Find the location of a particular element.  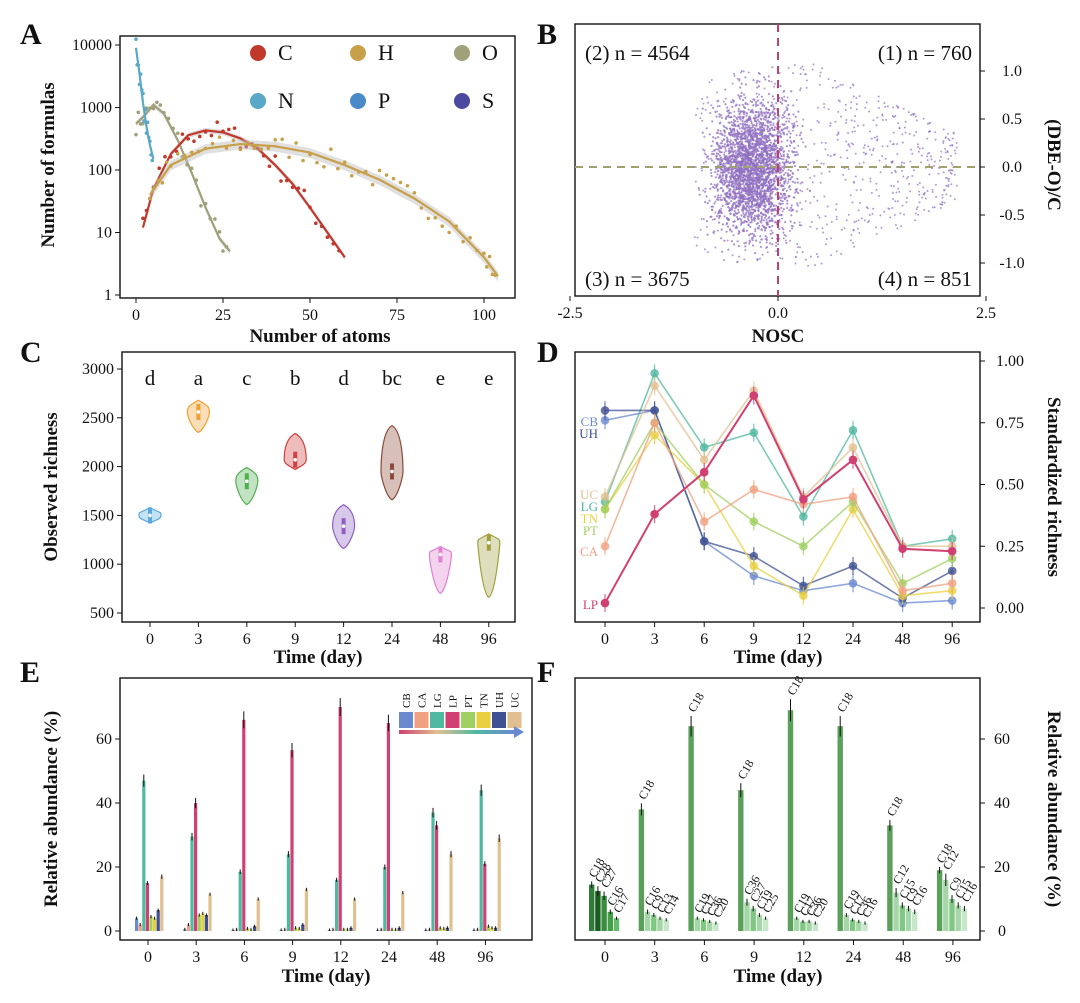

panel-f-ytick-label: 20 is located at coordinates (1002, 867).